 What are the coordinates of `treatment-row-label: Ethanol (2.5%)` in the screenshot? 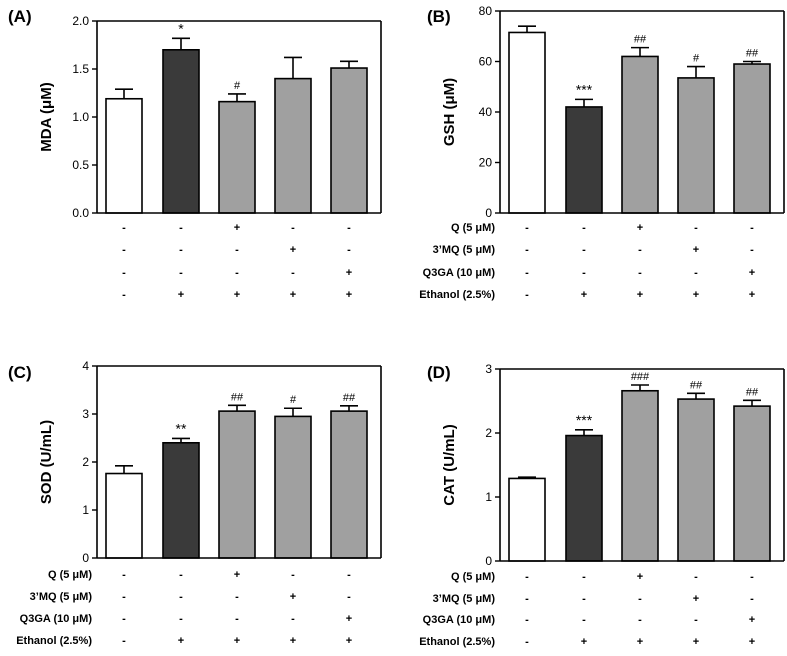 It's located at (457, 295).